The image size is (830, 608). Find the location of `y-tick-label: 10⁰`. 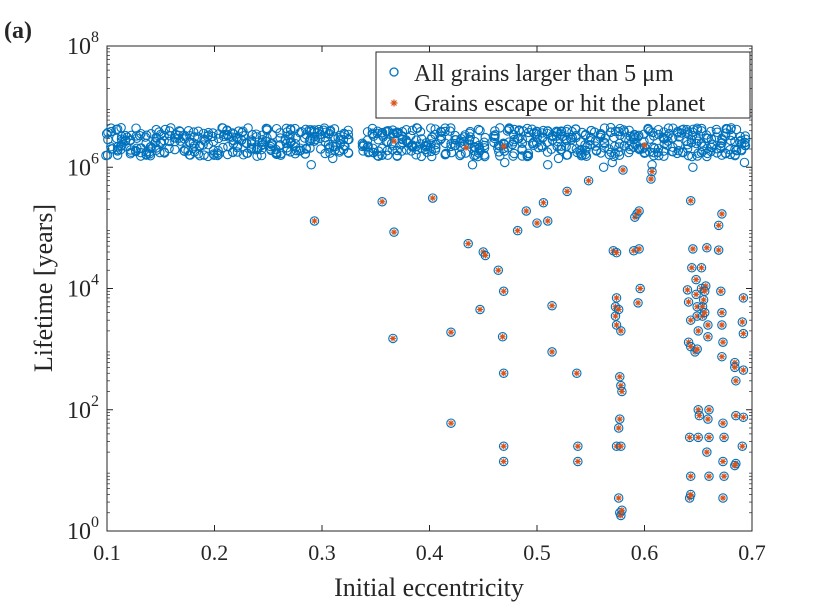

y-tick-label: 10⁰ is located at coordinates (83, 529).